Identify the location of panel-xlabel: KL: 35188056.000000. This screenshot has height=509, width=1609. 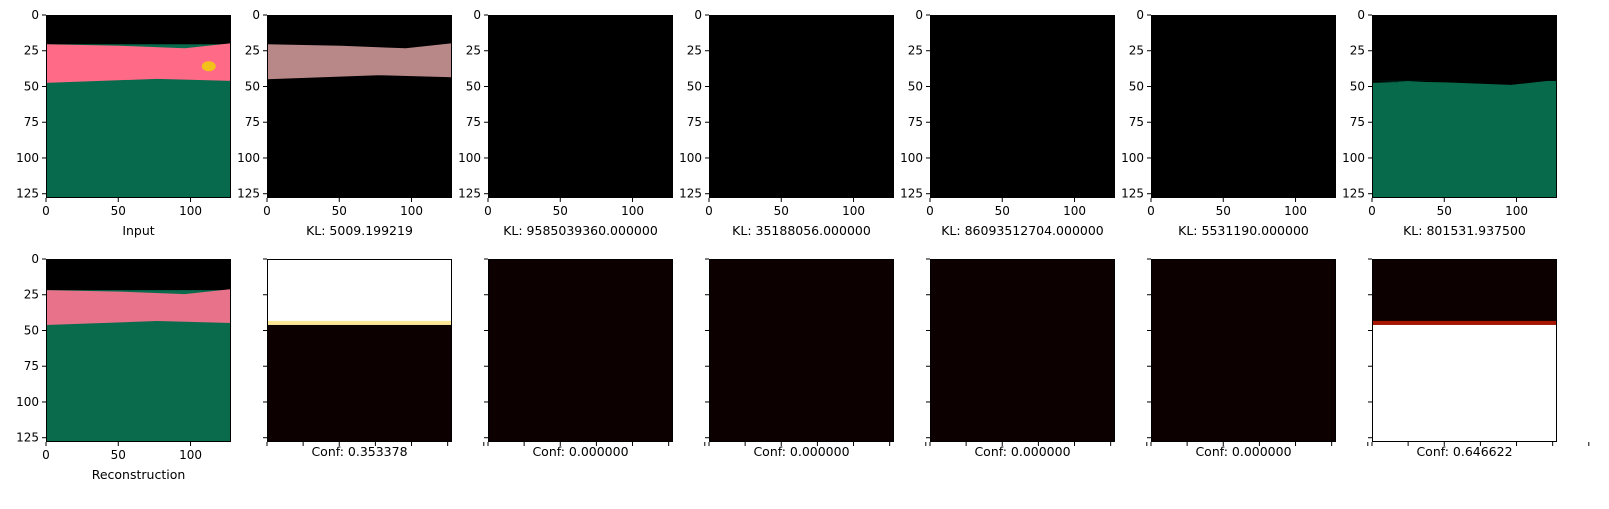
(801, 230).